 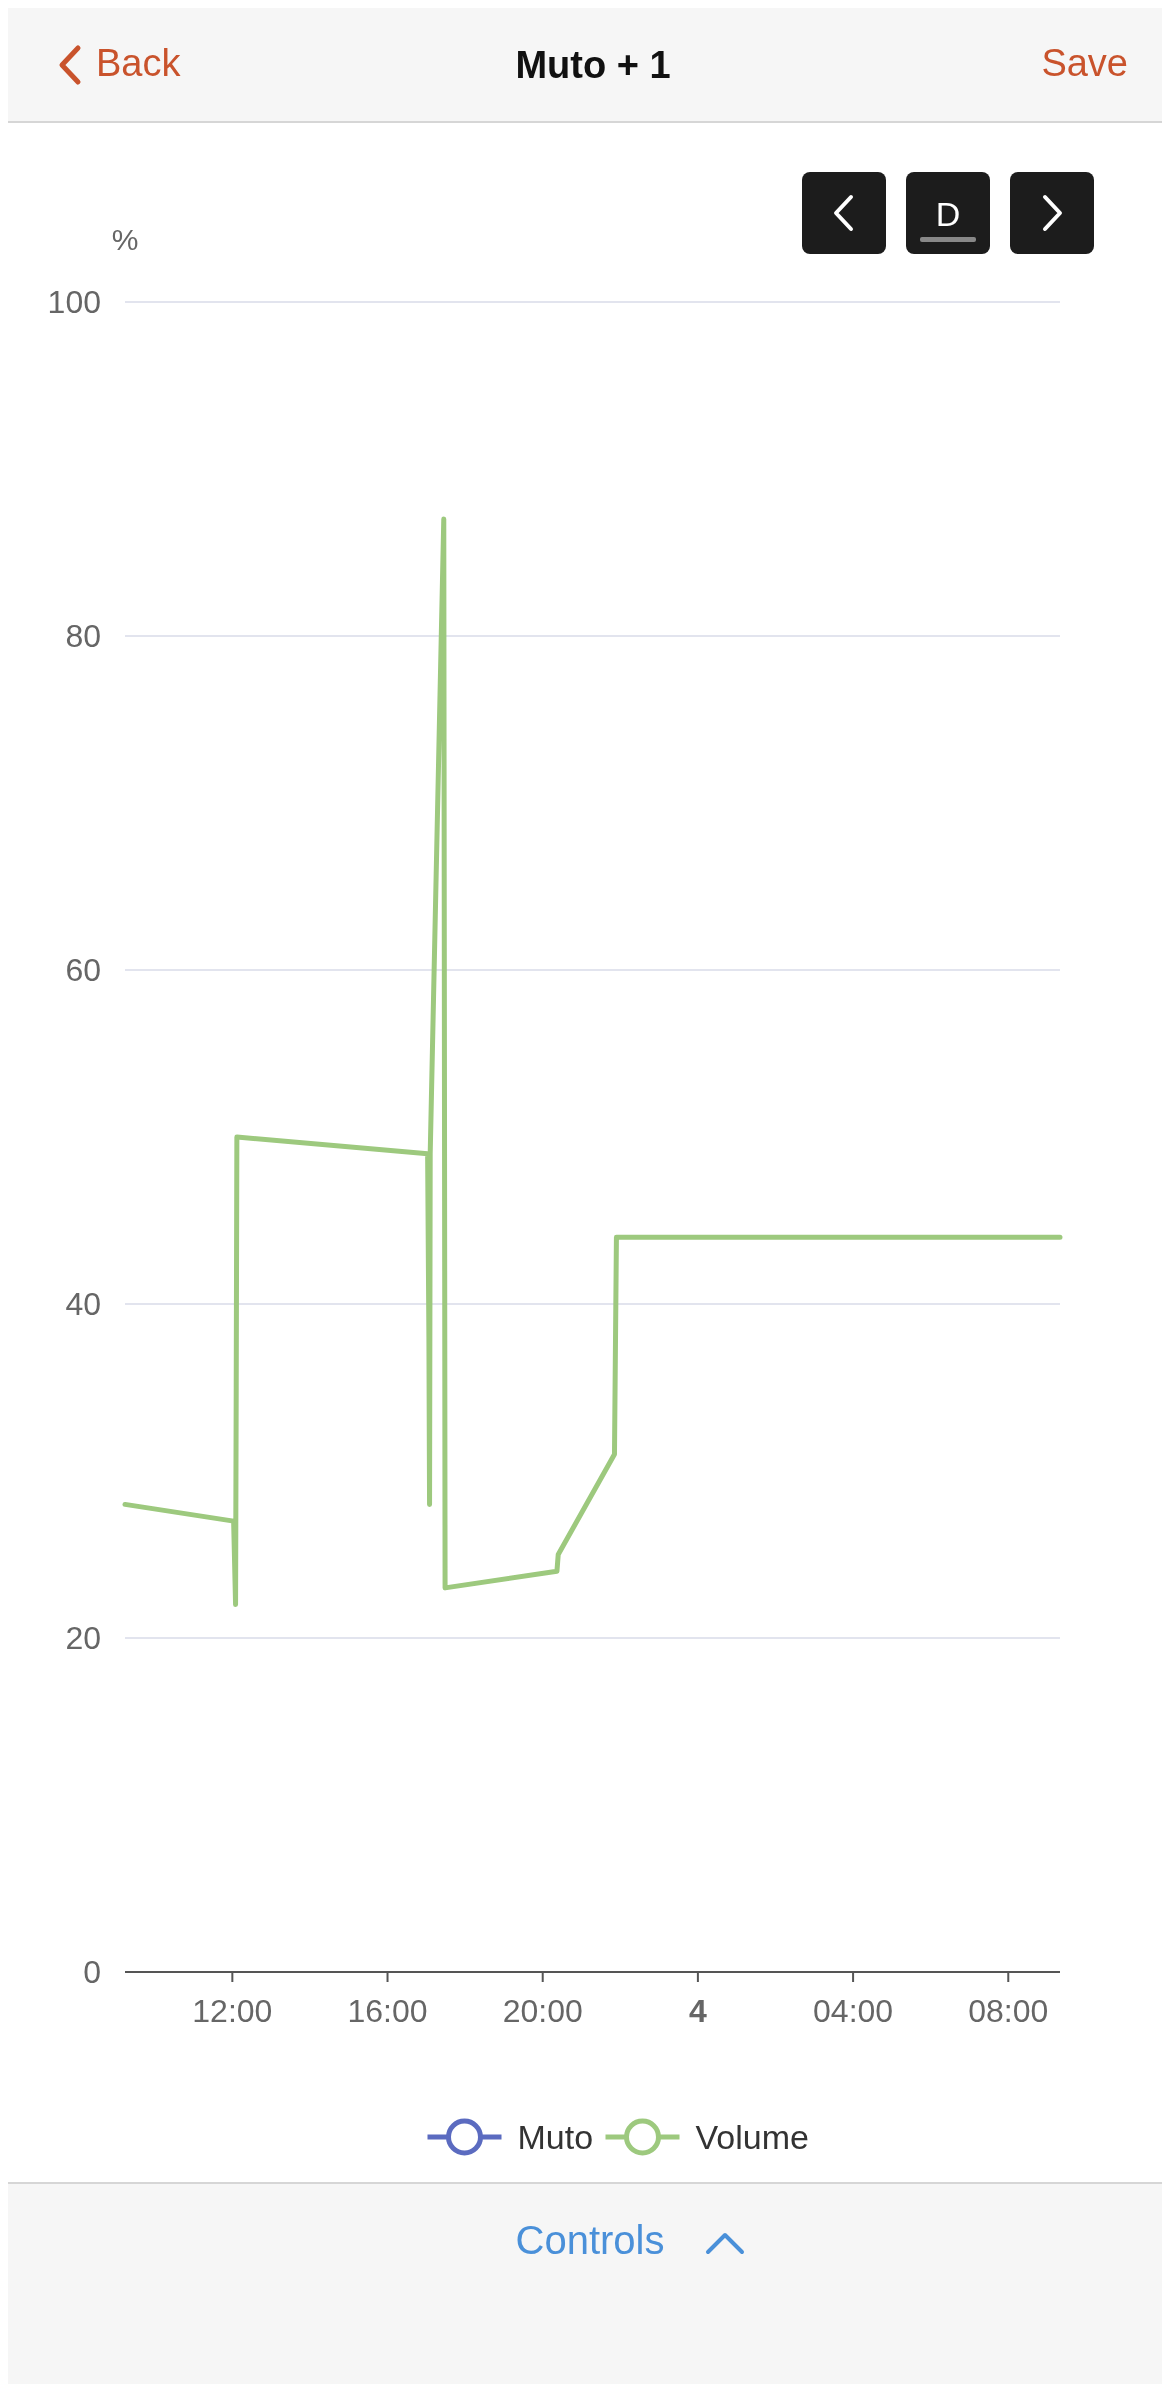 What do you see at coordinates (83, 1638) in the screenshot?
I see `y-tick-label: 20` at bounding box center [83, 1638].